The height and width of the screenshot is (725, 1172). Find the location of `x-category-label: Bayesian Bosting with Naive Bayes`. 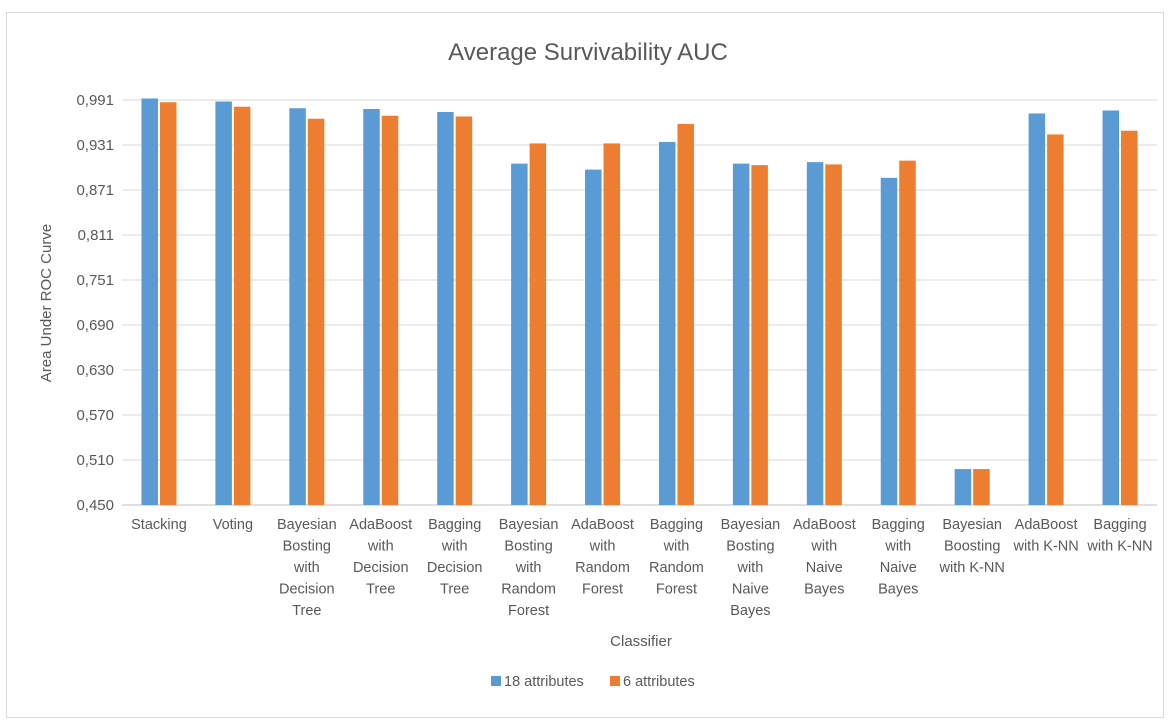

x-category-label: Bayesian Bosting with Naive Bayes is located at coordinates (751, 568).